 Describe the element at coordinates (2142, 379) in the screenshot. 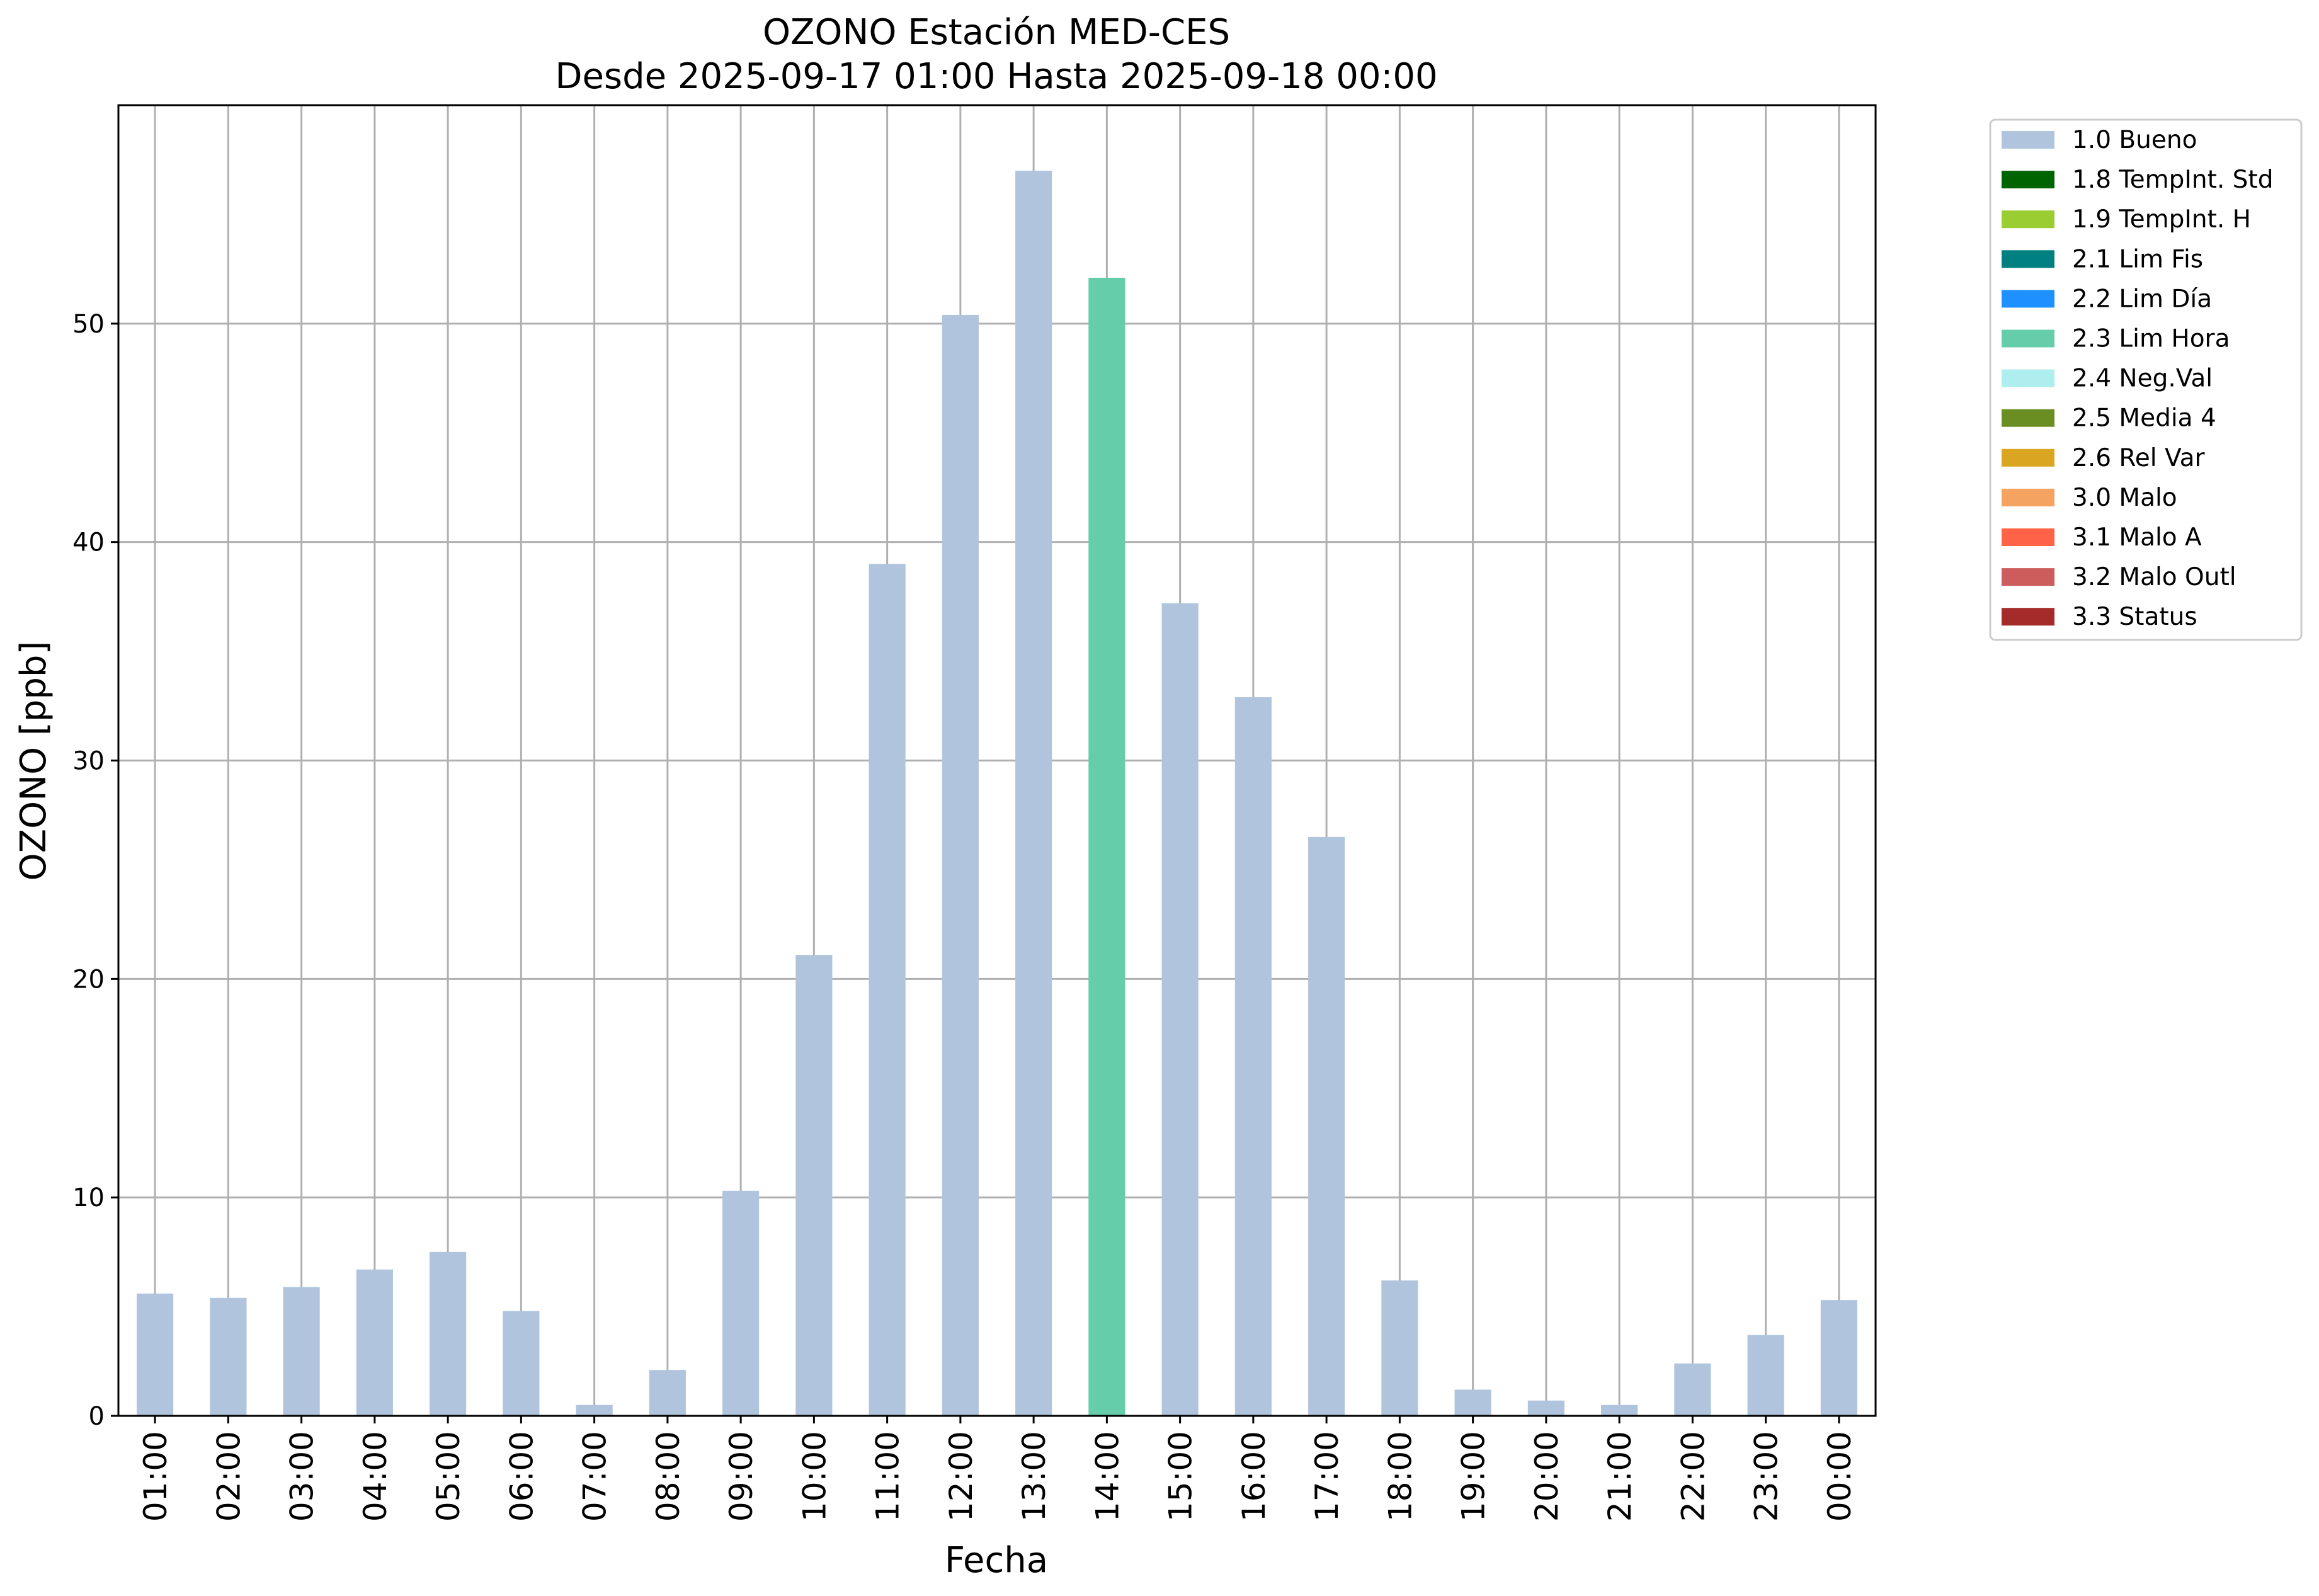

I see `legend-label: 2.4 Neg.Val` at that location.